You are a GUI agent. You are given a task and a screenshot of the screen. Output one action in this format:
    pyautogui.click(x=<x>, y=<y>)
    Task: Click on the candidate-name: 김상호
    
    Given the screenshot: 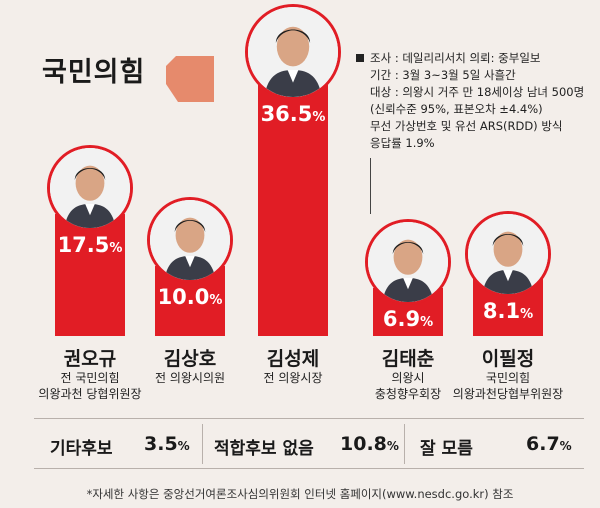 What is the action you would take?
    pyautogui.click(x=190, y=359)
    